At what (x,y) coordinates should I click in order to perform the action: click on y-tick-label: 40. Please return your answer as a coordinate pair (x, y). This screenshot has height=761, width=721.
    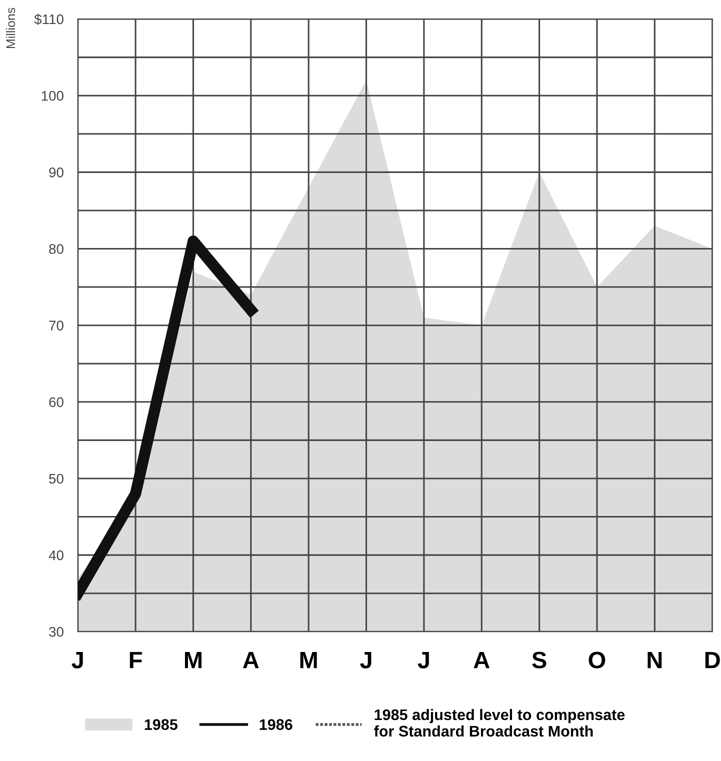
    Looking at the image, I should click on (56, 555).